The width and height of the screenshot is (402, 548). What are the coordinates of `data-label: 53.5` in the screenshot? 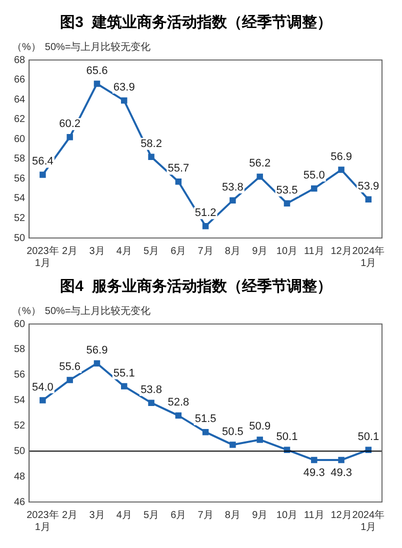 It's located at (287, 190).